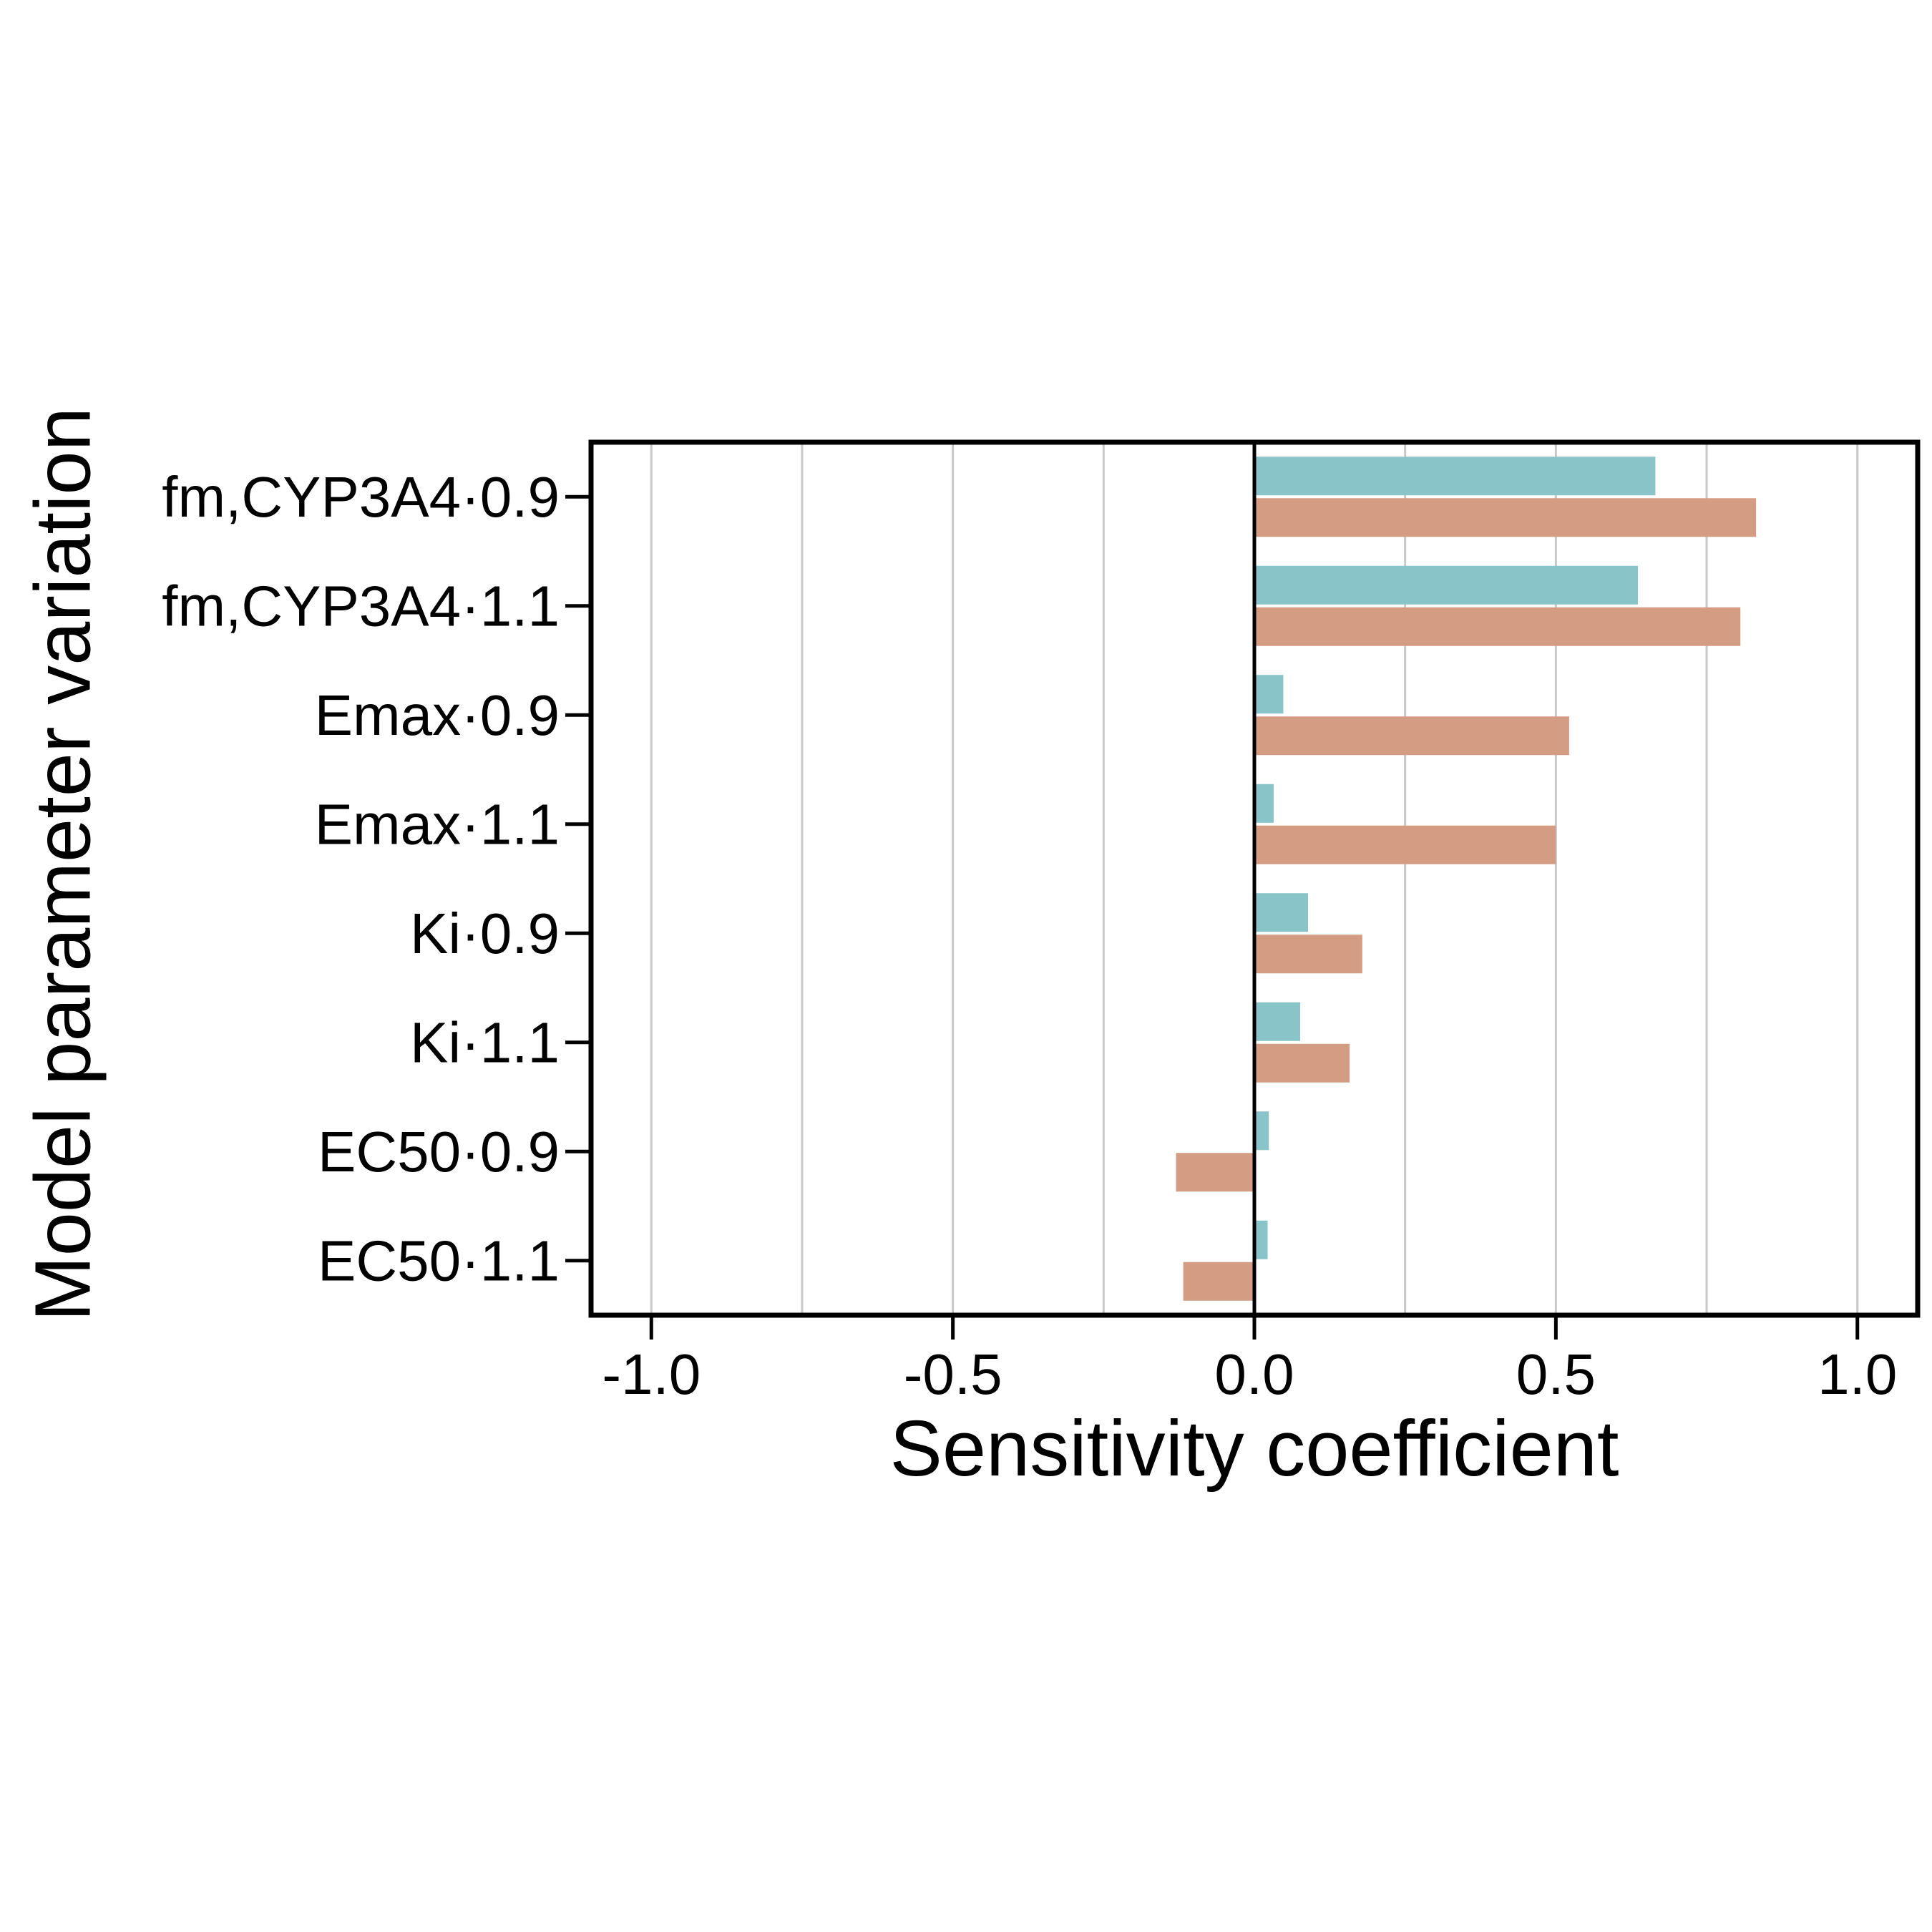  I want to click on bars, so click(1466, 879).